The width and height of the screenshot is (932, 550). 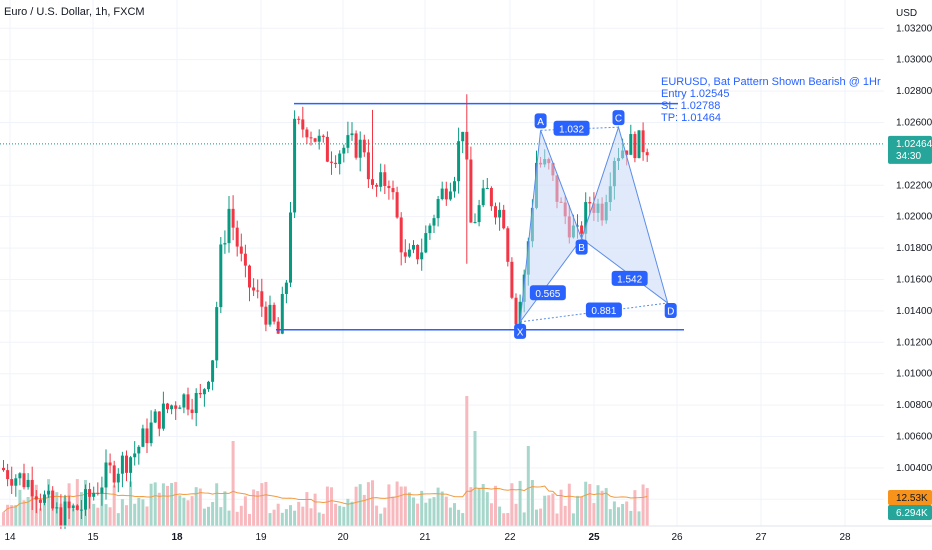 I want to click on pattern-ratio-xb: 0.565, so click(x=547, y=293).